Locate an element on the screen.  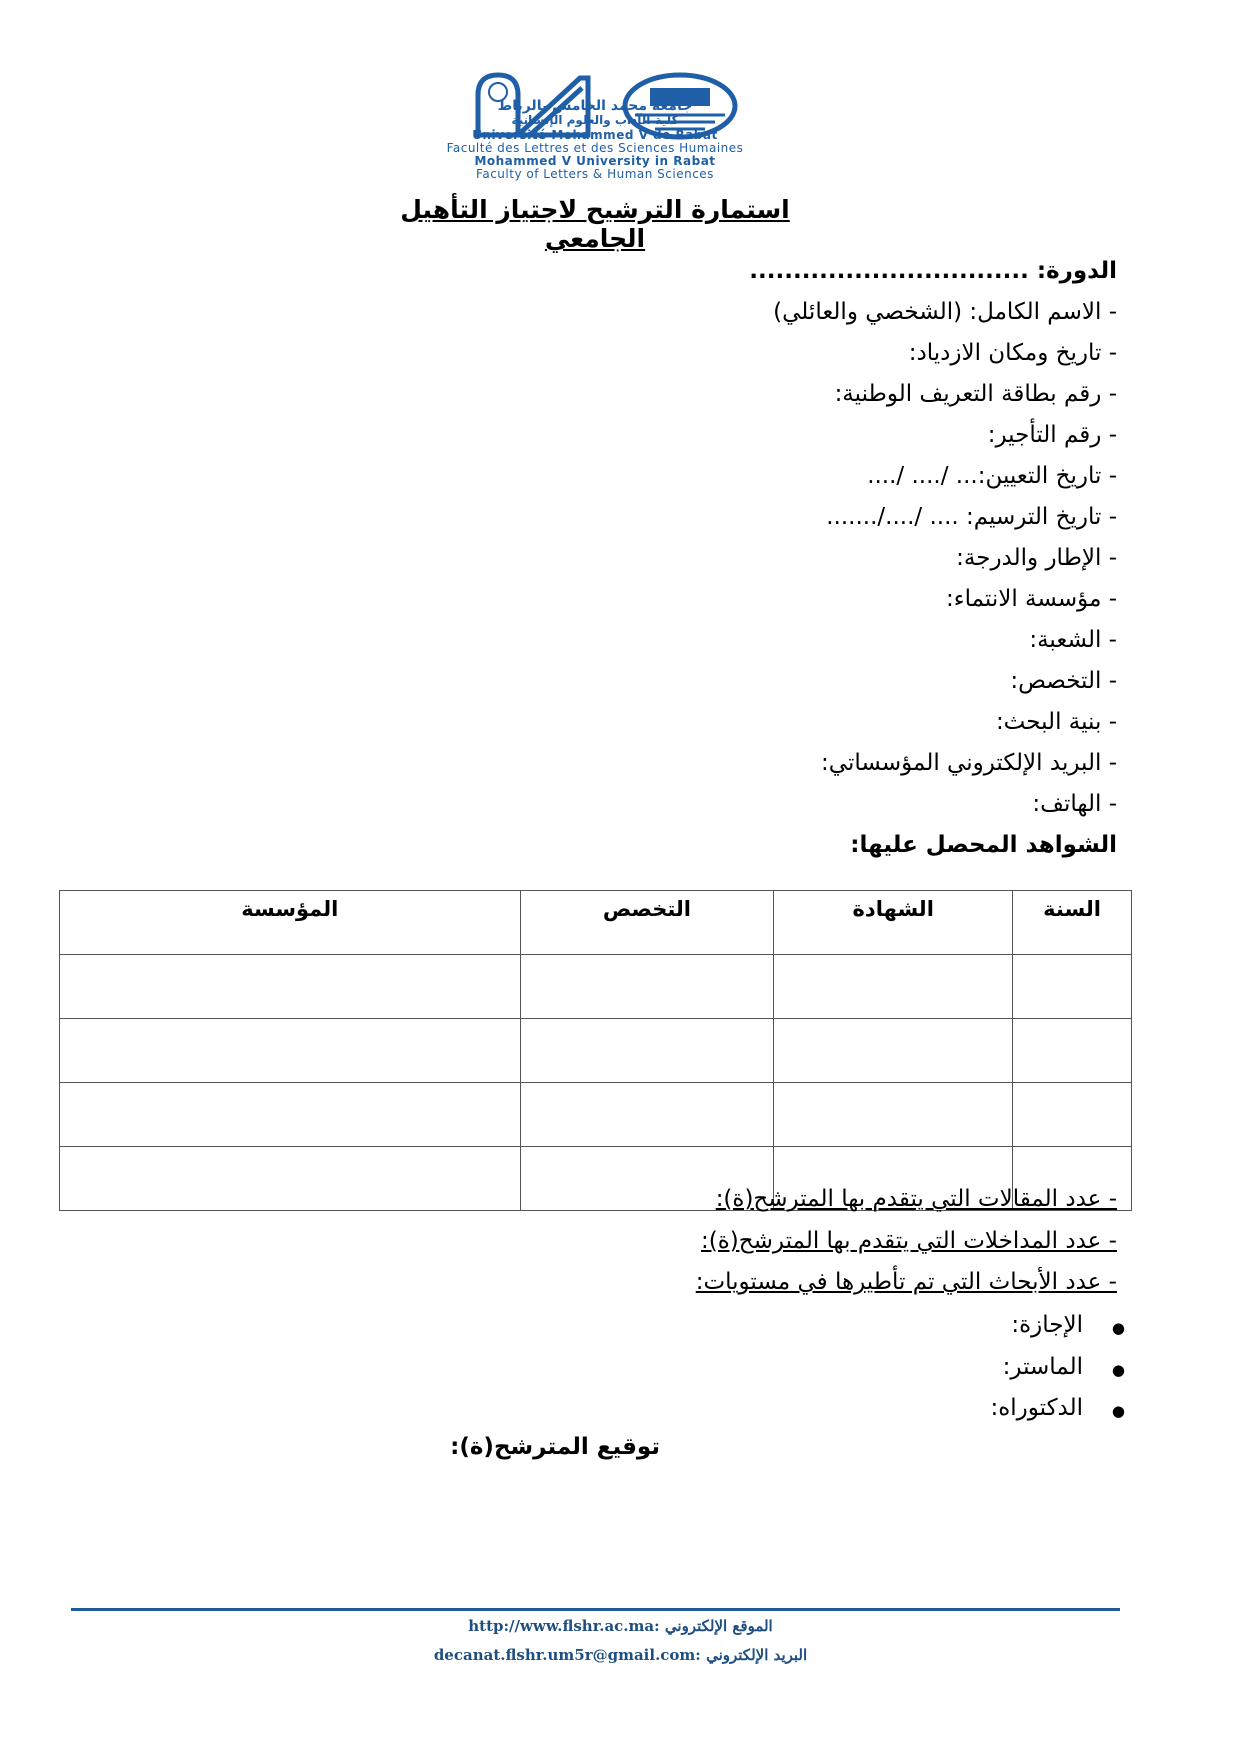
header-specialty: التخصص is located at coordinates (647, 922).